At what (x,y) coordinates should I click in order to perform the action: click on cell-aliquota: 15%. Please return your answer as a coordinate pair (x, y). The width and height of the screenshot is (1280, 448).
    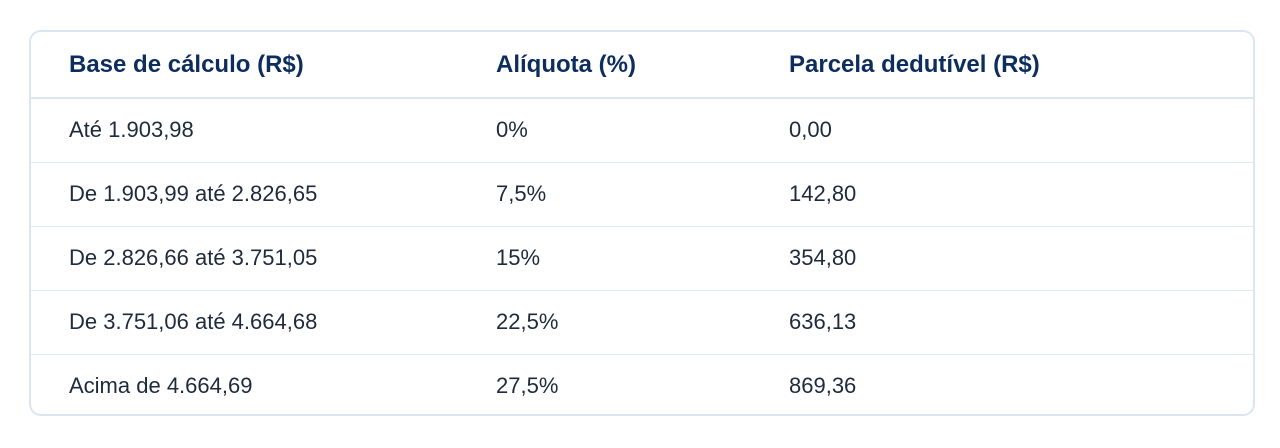
    Looking at the image, I should click on (642, 258).